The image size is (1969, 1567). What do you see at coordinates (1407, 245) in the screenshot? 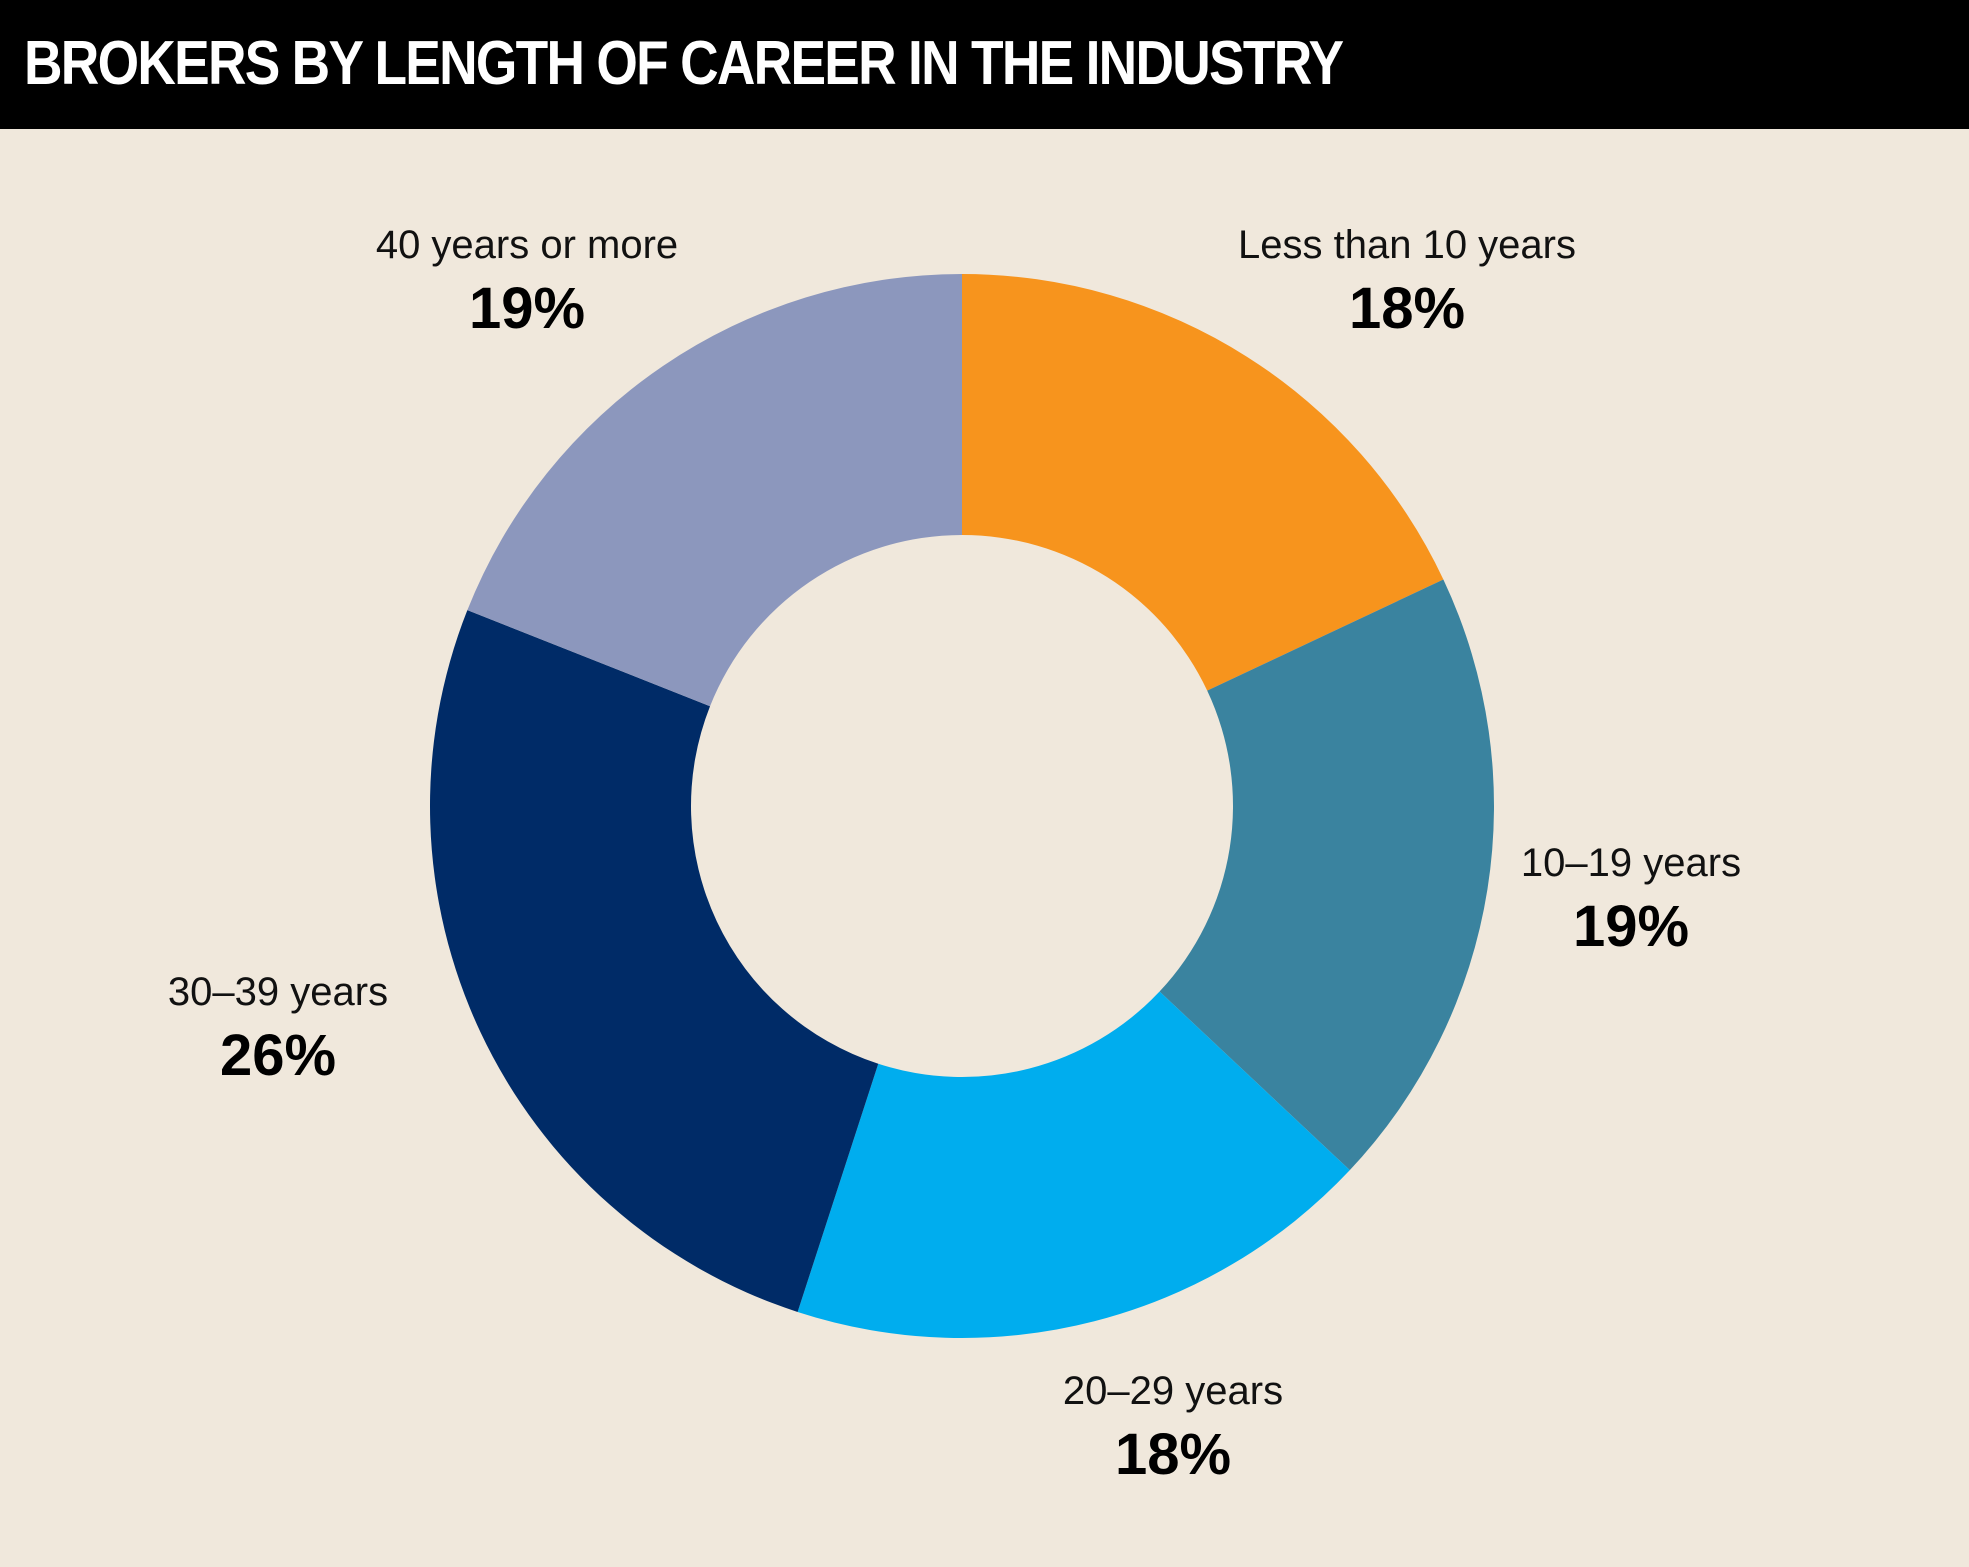
I see `slice-label-0: Less than 10 years` at bounding box center [1407, 245].